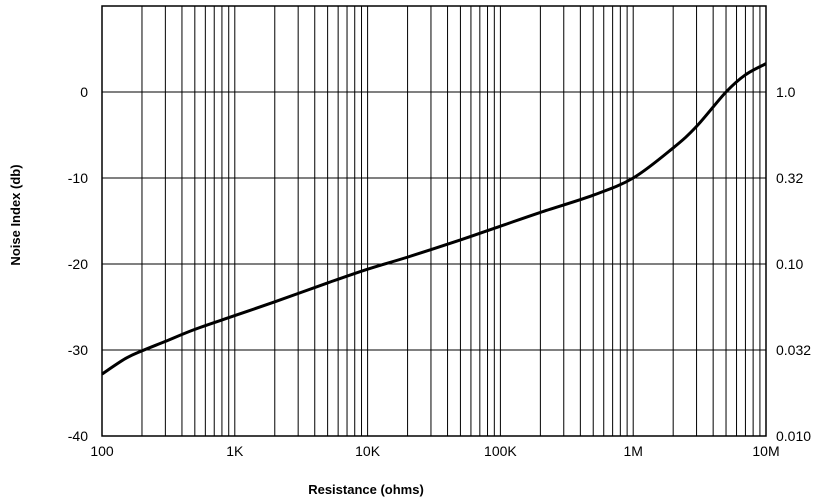 Image resolution: width=822 pixels, height=504 pixels. What do you see at coordinates (793, 436) in the screenshot?
I see `y2-tick-label: 0.010` at bounding box center [793, 436].